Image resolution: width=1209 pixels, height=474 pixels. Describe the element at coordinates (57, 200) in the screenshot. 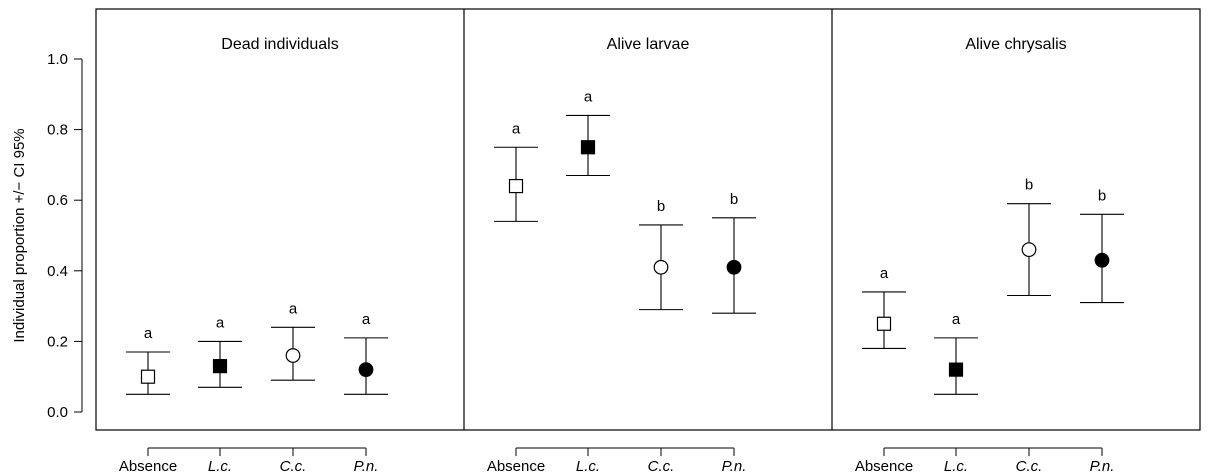

I see `y-tick-label: 0.6` at that location.